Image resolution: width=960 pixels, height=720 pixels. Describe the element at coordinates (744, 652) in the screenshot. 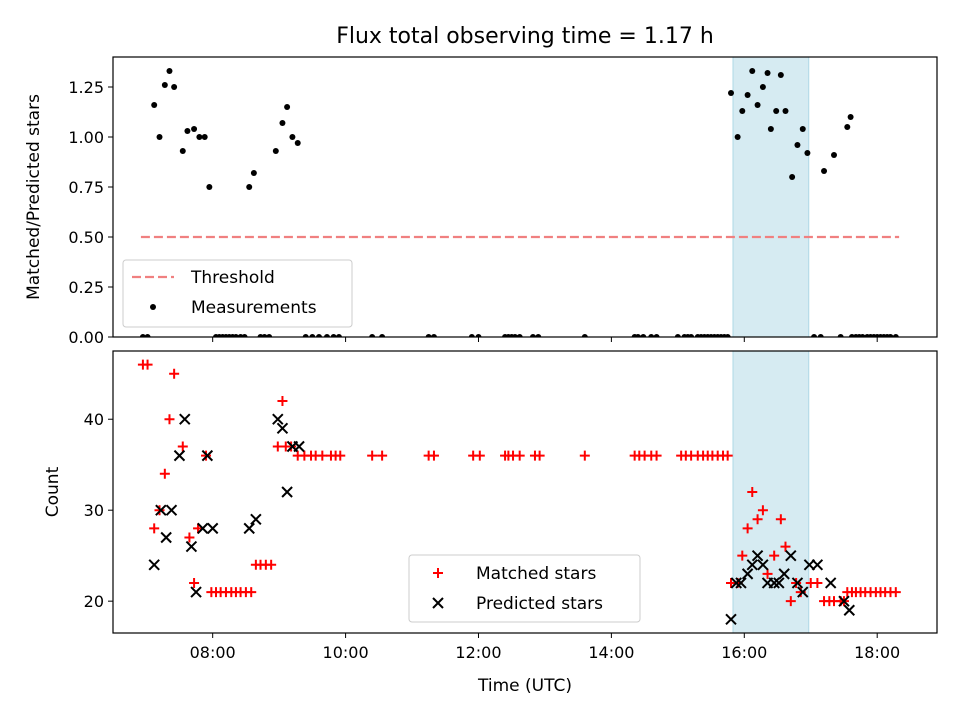

I see `x-tick-label: 16:00` at that location.